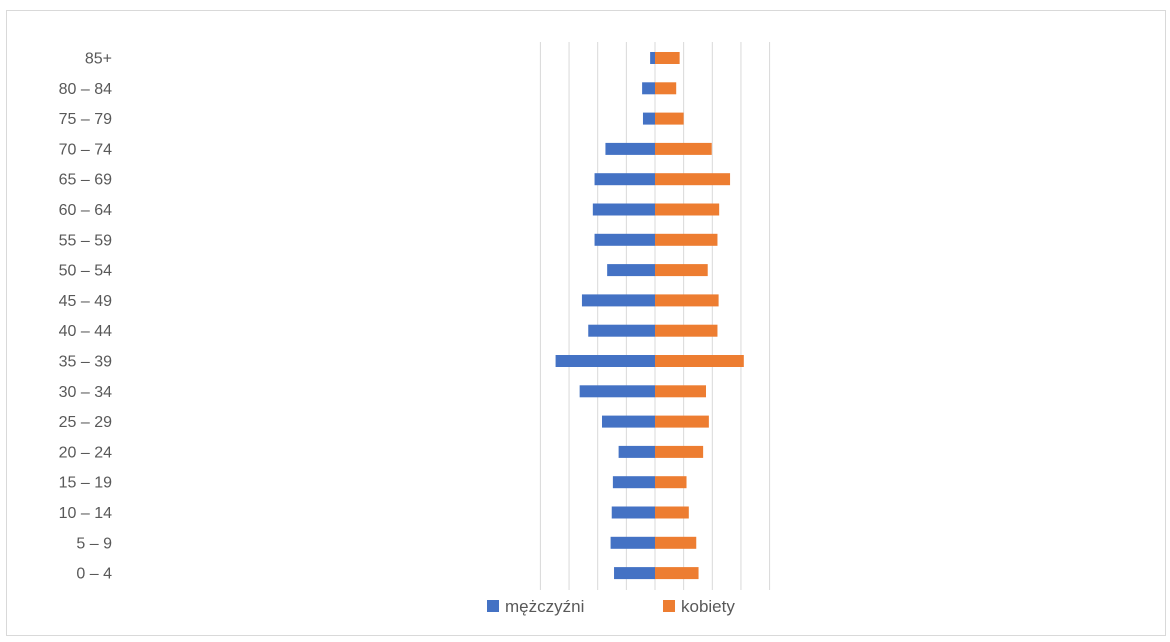 The height and width of the screenshot is (642, 1170). What do you see at coordinates (708, 606) in the screenshot?
I see `legend-item-female-label: kobiety` at bounding box center [708, 606].